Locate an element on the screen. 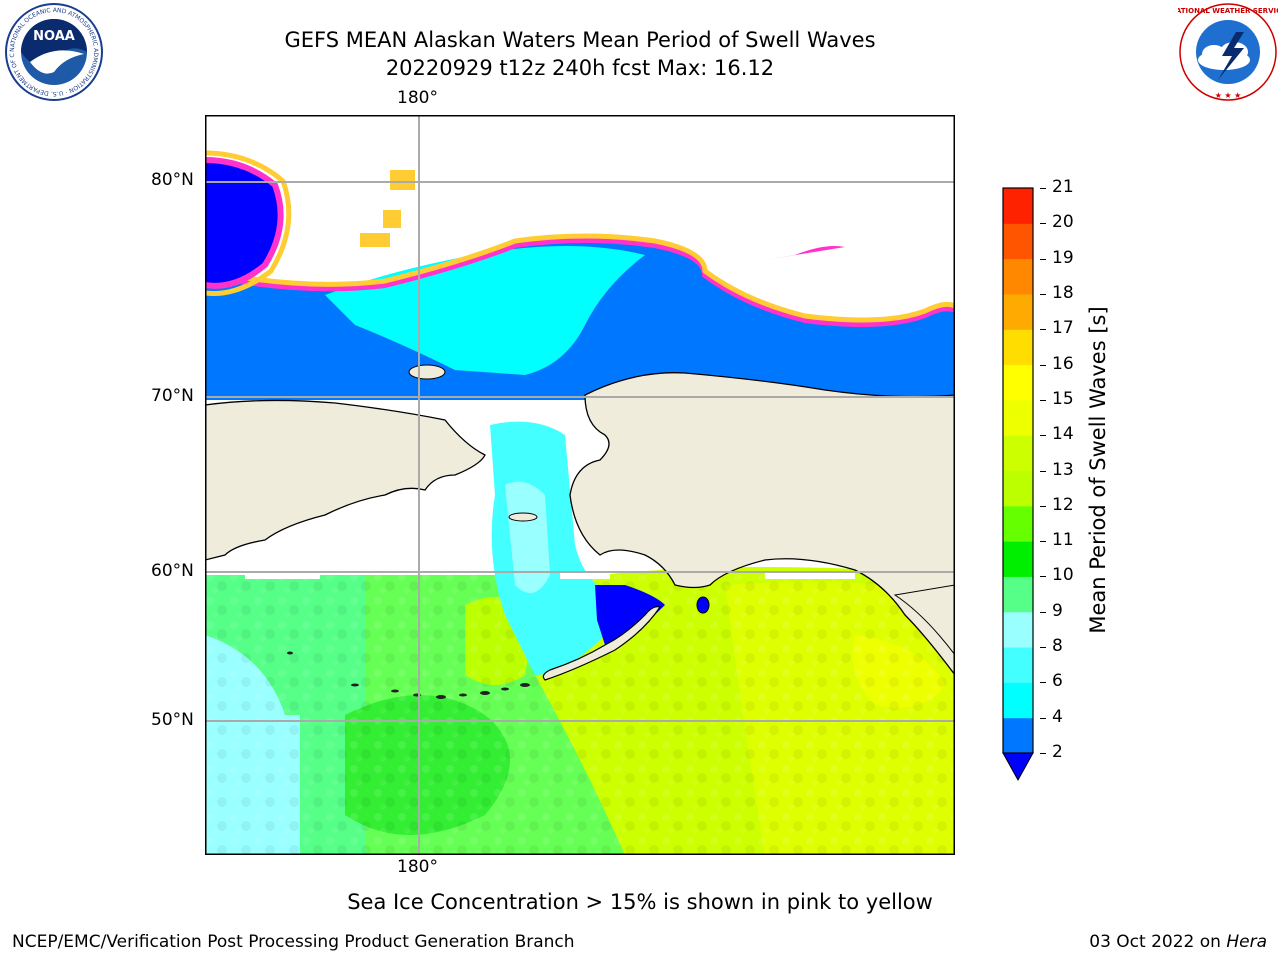  colorbar-tick-label: 19 is located at coordinates (1063, 257).